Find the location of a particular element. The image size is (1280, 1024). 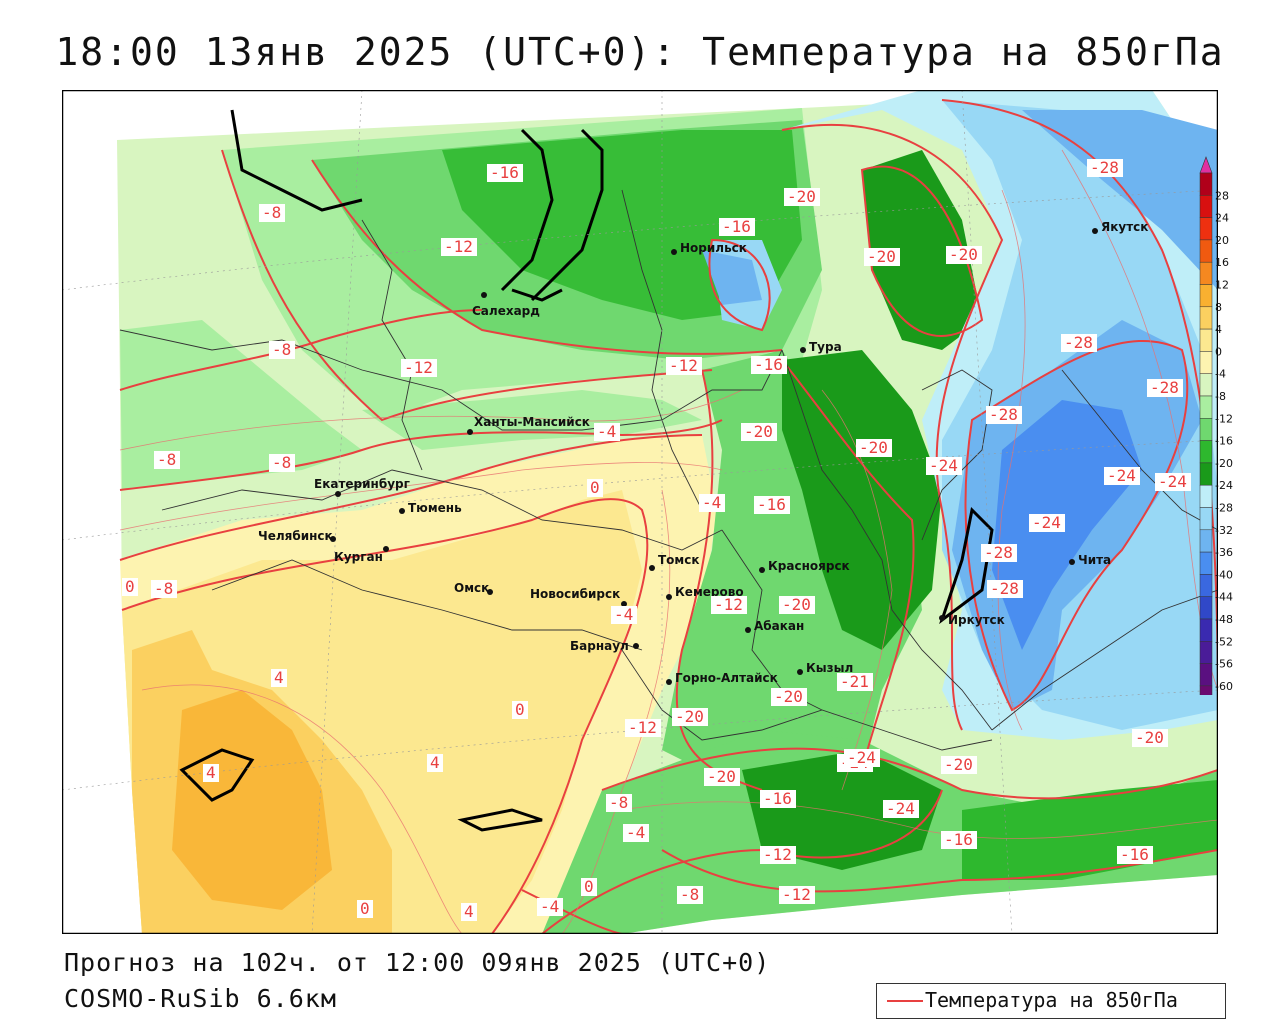

colorbar-top-tip is located at coordinates (1206, 165).